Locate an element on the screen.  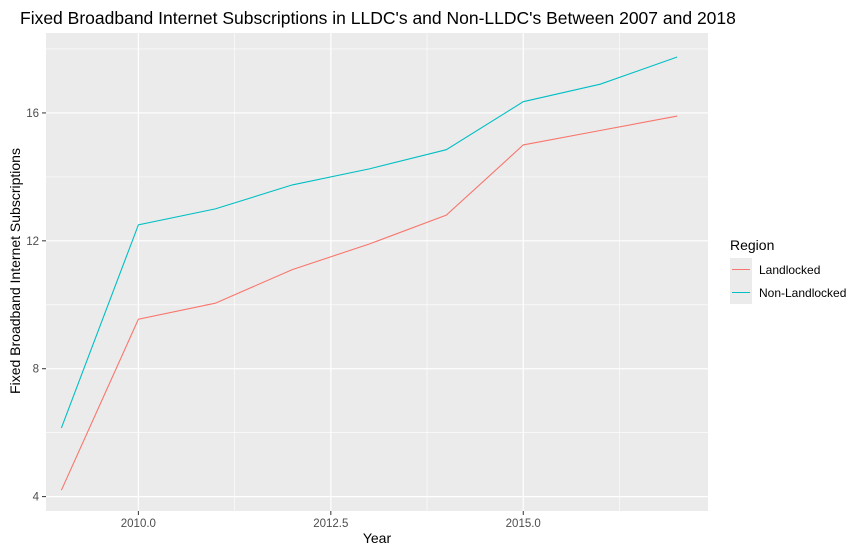
y-tick-label: 8 is located at coordinates (36, 370).